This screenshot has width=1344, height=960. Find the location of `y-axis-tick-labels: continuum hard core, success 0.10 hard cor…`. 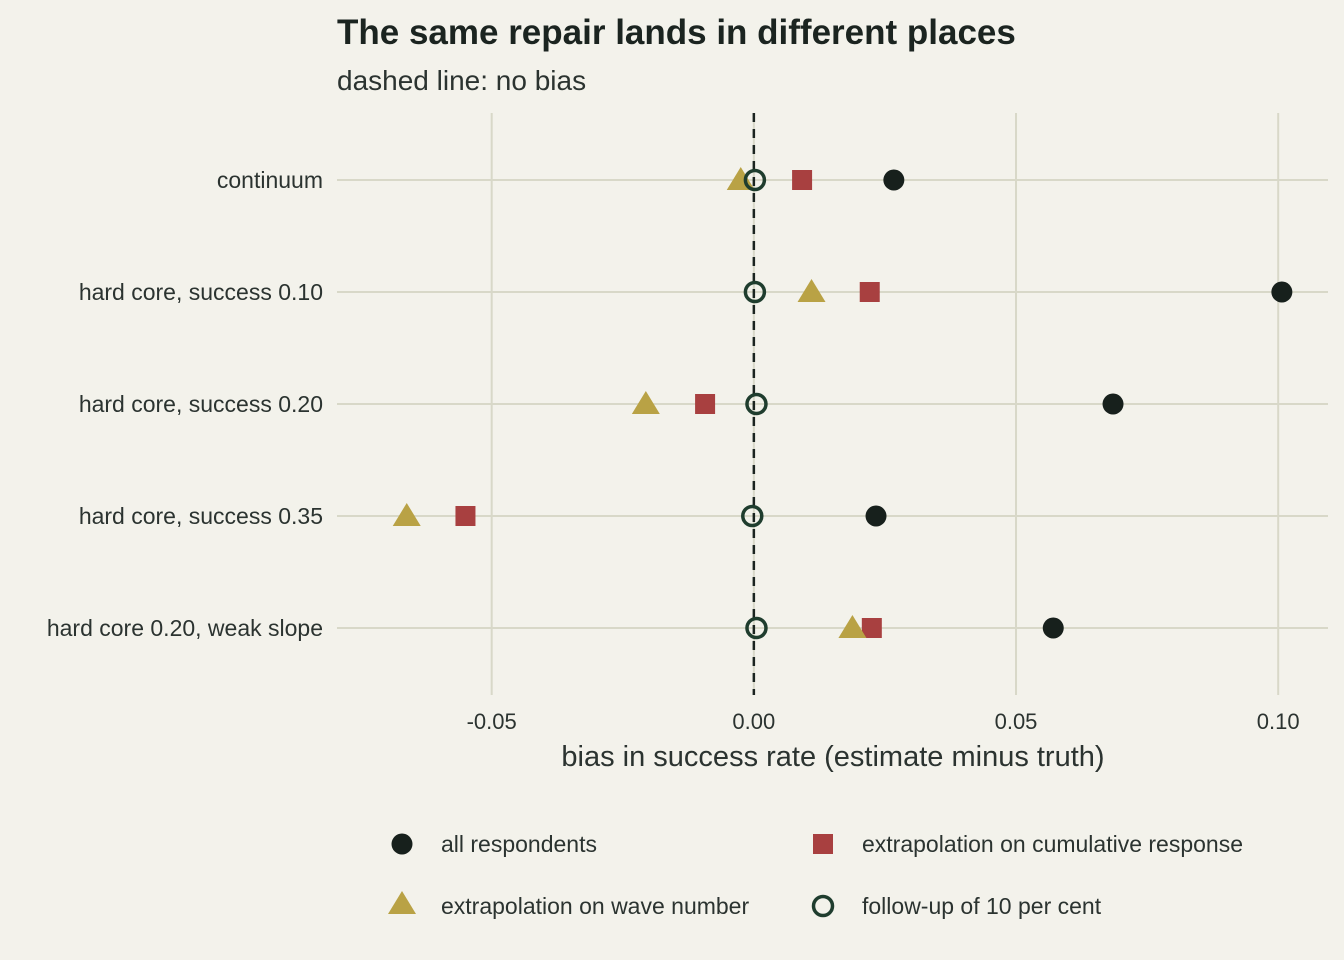

y-axis-tick-labels: continuum hard core, success 0.10 hard cor… is located at coordinates (185, 404).